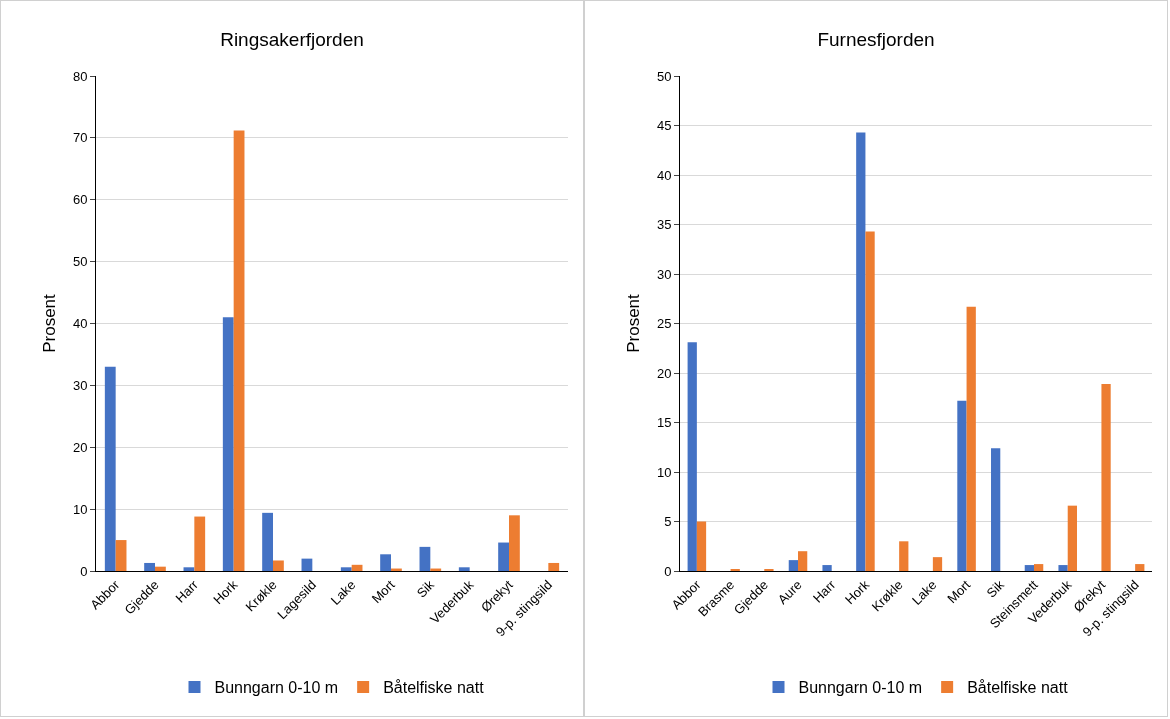  I want to click on chart-title: Furnesfjorden, so click(876, 40).